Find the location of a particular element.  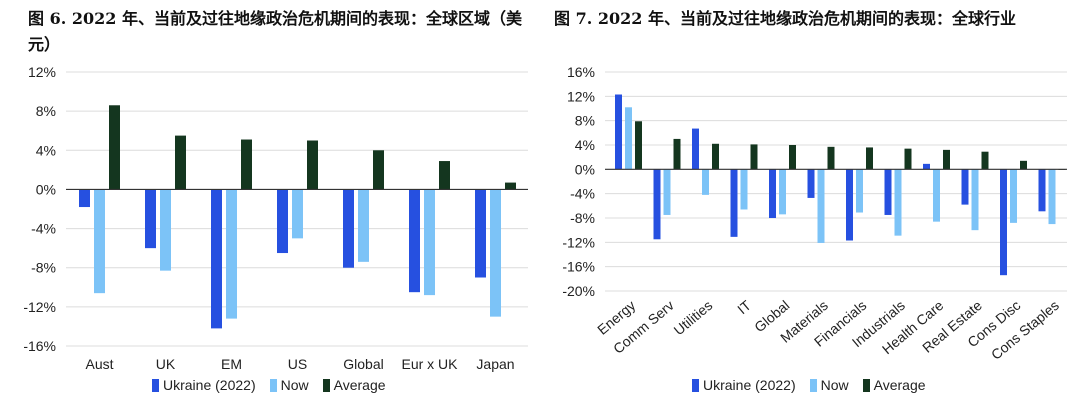

x-tick-label: UK is located at coordinates (166, 364).